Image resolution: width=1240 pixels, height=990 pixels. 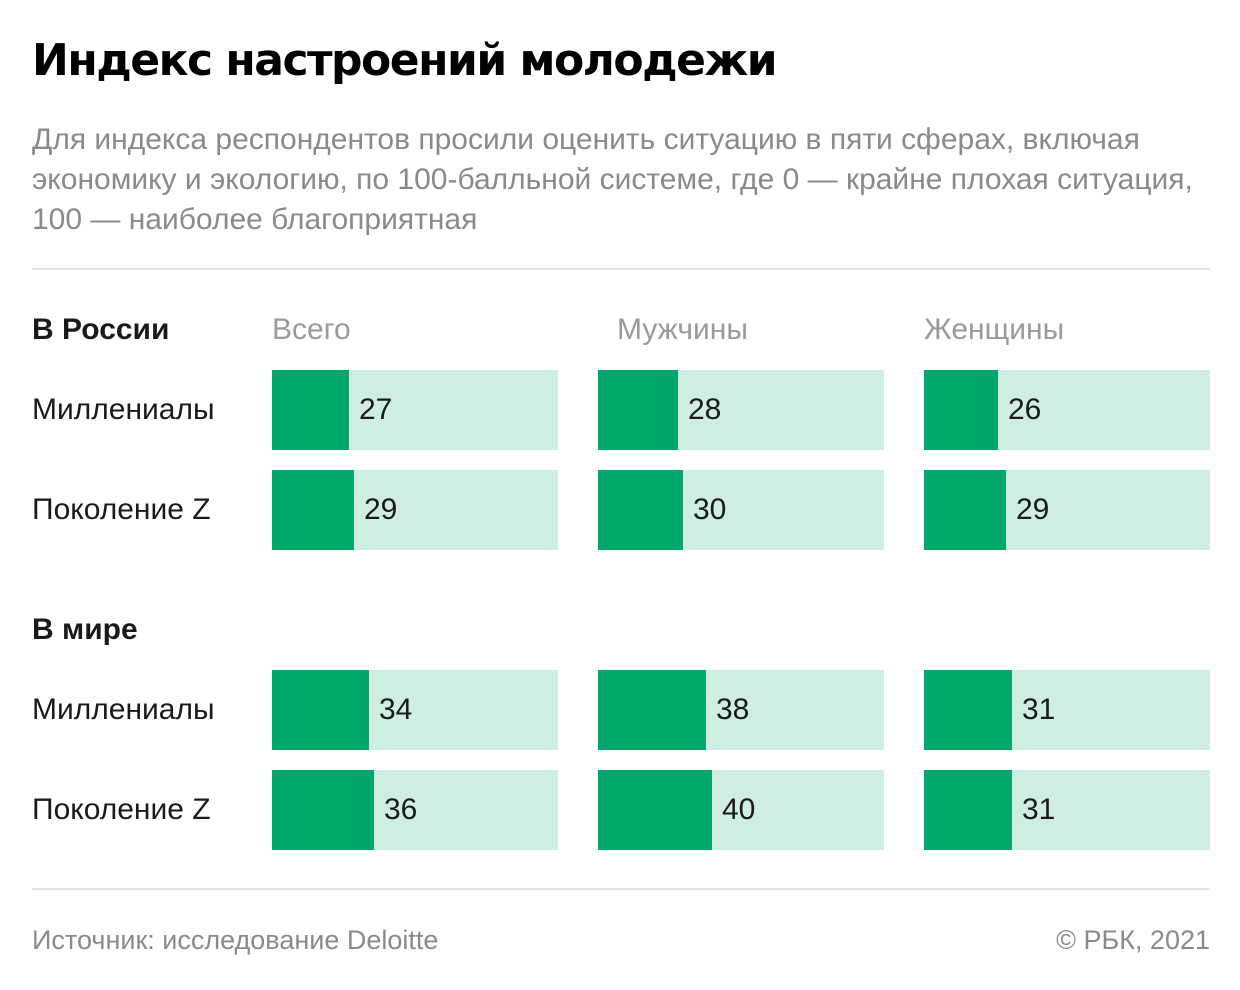 What do you see at coordinates (1025, 409) in the screenshot?
I see `bar-value-label: 26` at bounding box center [1025, 409].